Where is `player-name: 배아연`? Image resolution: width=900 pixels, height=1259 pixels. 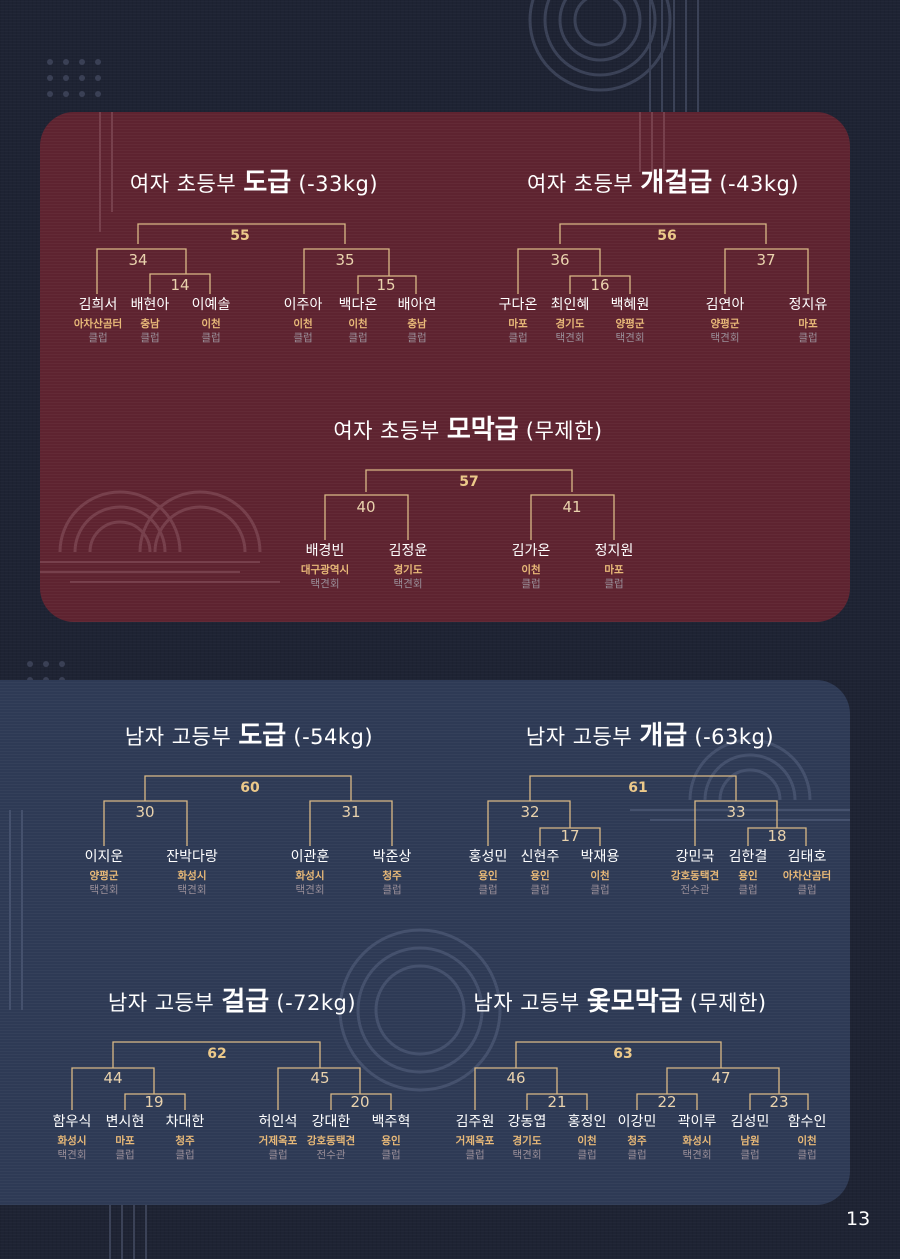
player-name: 배아연 is located at coordinates (417, 305).